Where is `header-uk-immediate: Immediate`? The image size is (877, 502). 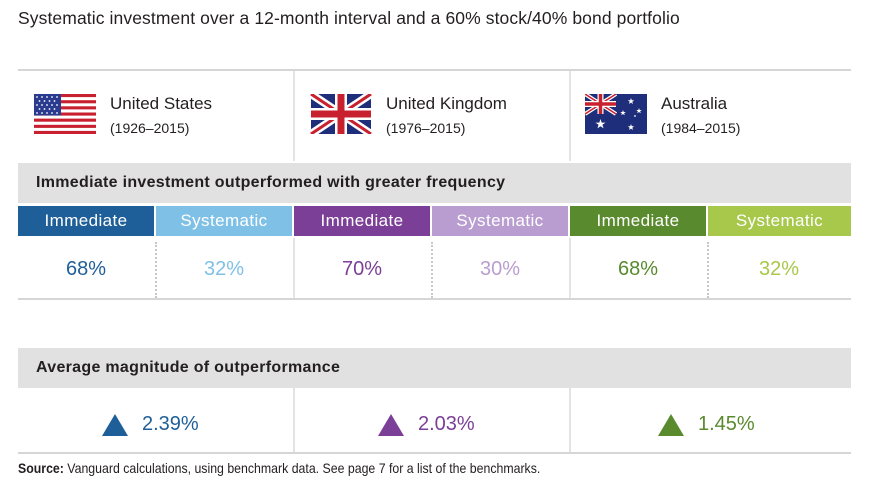
header-uk-immediate: Immediate is located at coordinates (362, 221).